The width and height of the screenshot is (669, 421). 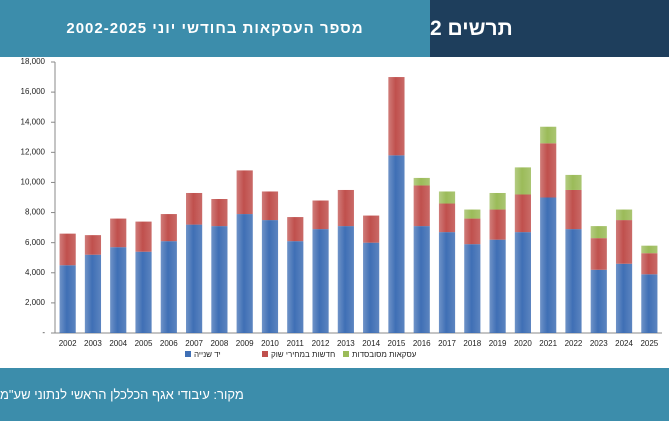 What do you see at coordinates (397, 343) in the screenshot?
I see `x-tick-label: 2015` at bounding box center [397, 343].